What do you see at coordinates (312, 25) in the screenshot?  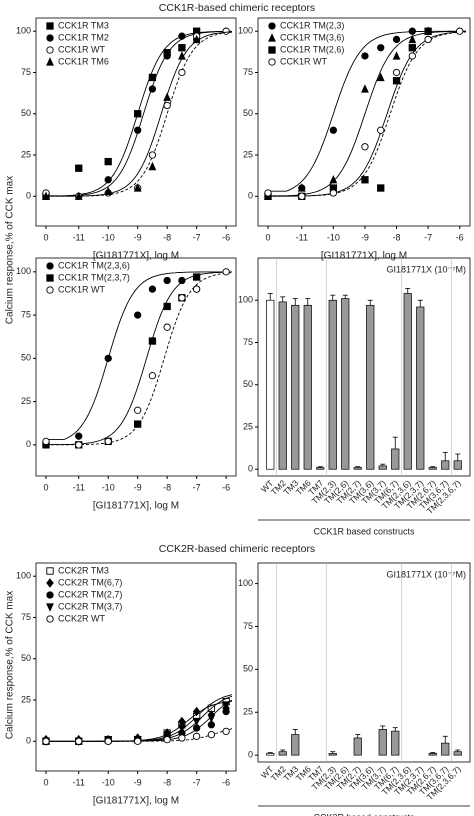 I see `legend-label: CCK1R TM(2,3)` at bounding box center [312, 25].